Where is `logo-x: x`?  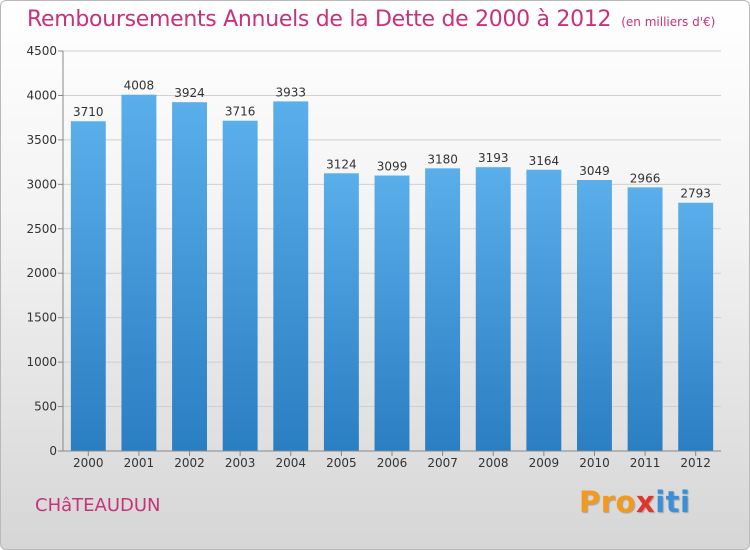 logo-x: x is located at coordinates (645, 502).